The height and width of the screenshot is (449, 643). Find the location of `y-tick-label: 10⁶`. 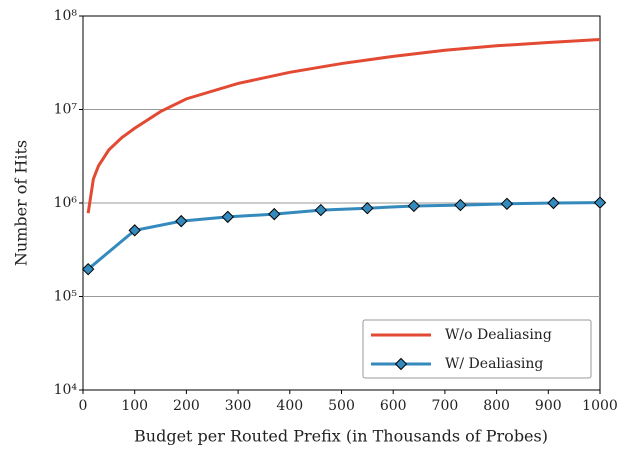

y-tick-label: 10⁶ is located at coordinates (66, 203).